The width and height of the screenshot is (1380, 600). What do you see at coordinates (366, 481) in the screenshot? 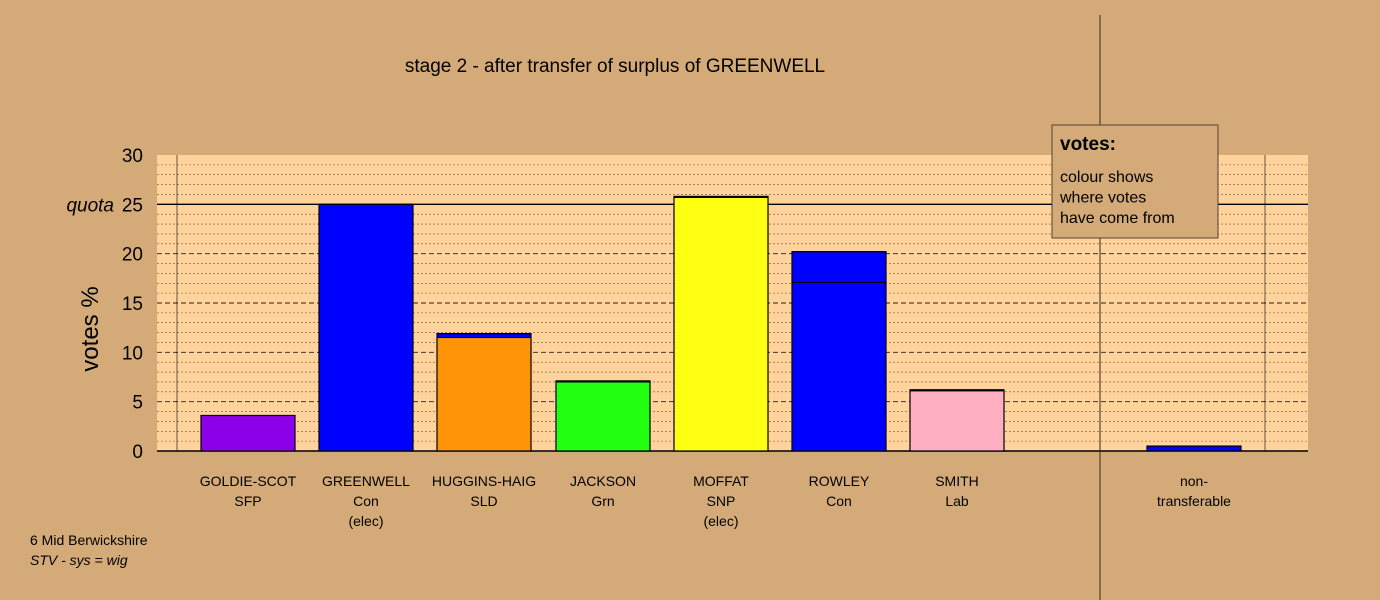
I see `candidate-name: GREENWELL` at bounding box center [366, 481].